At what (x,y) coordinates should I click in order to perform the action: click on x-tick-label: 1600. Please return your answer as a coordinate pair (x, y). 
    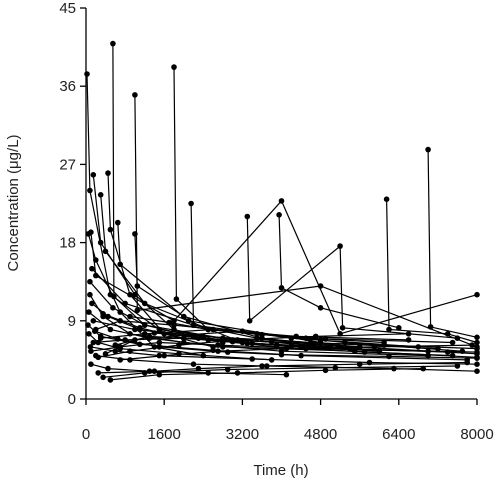
    Looking at the image, I should click on (164, 434).